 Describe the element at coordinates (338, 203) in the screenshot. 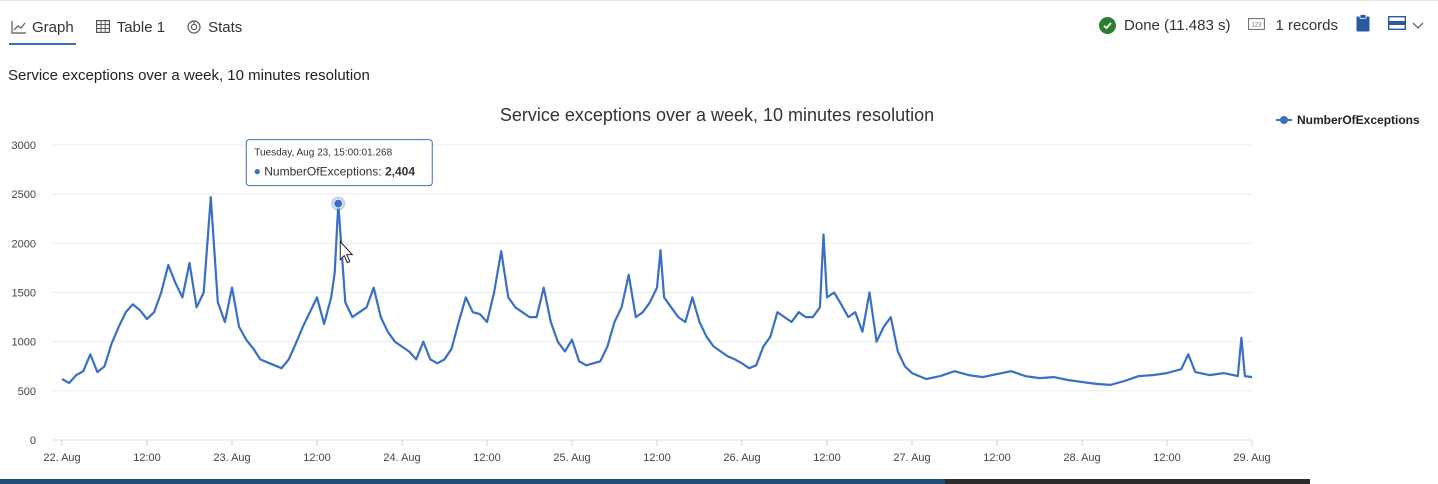

I see `highlighted-point` at that location.